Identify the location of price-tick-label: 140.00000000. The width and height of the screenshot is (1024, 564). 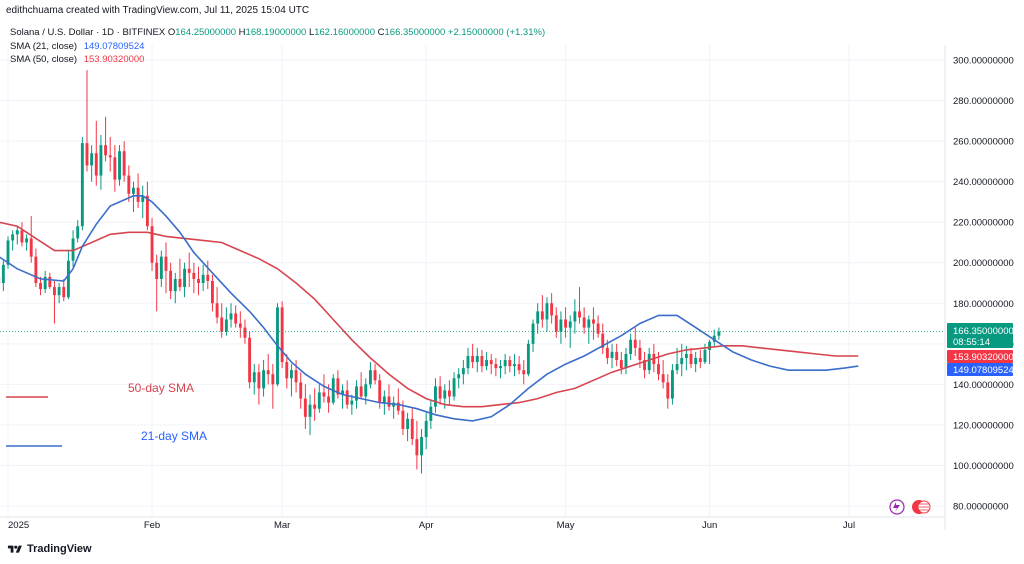
(983, 385).